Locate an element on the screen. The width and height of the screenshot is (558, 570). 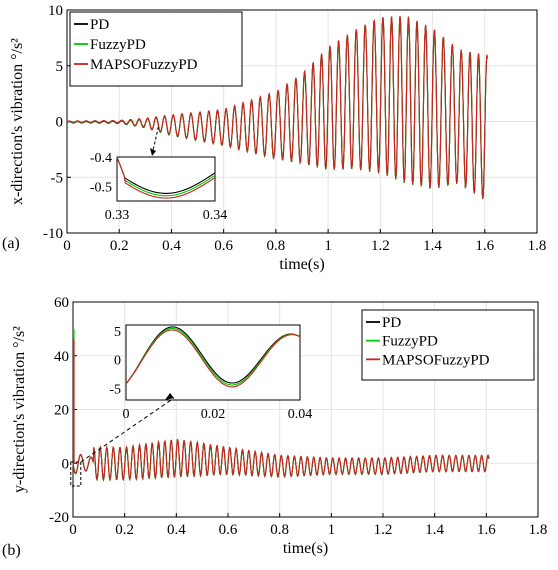
panel-label: (b) is located at coordinates (11, 550).